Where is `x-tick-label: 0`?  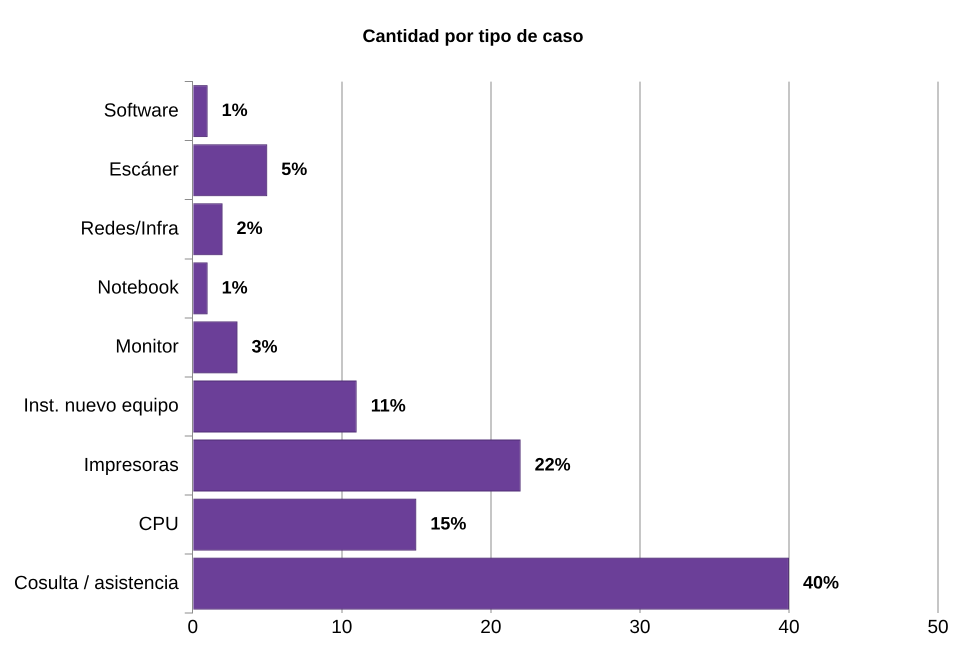 x-tick-label: 0 is located at coordinates (192, 627).